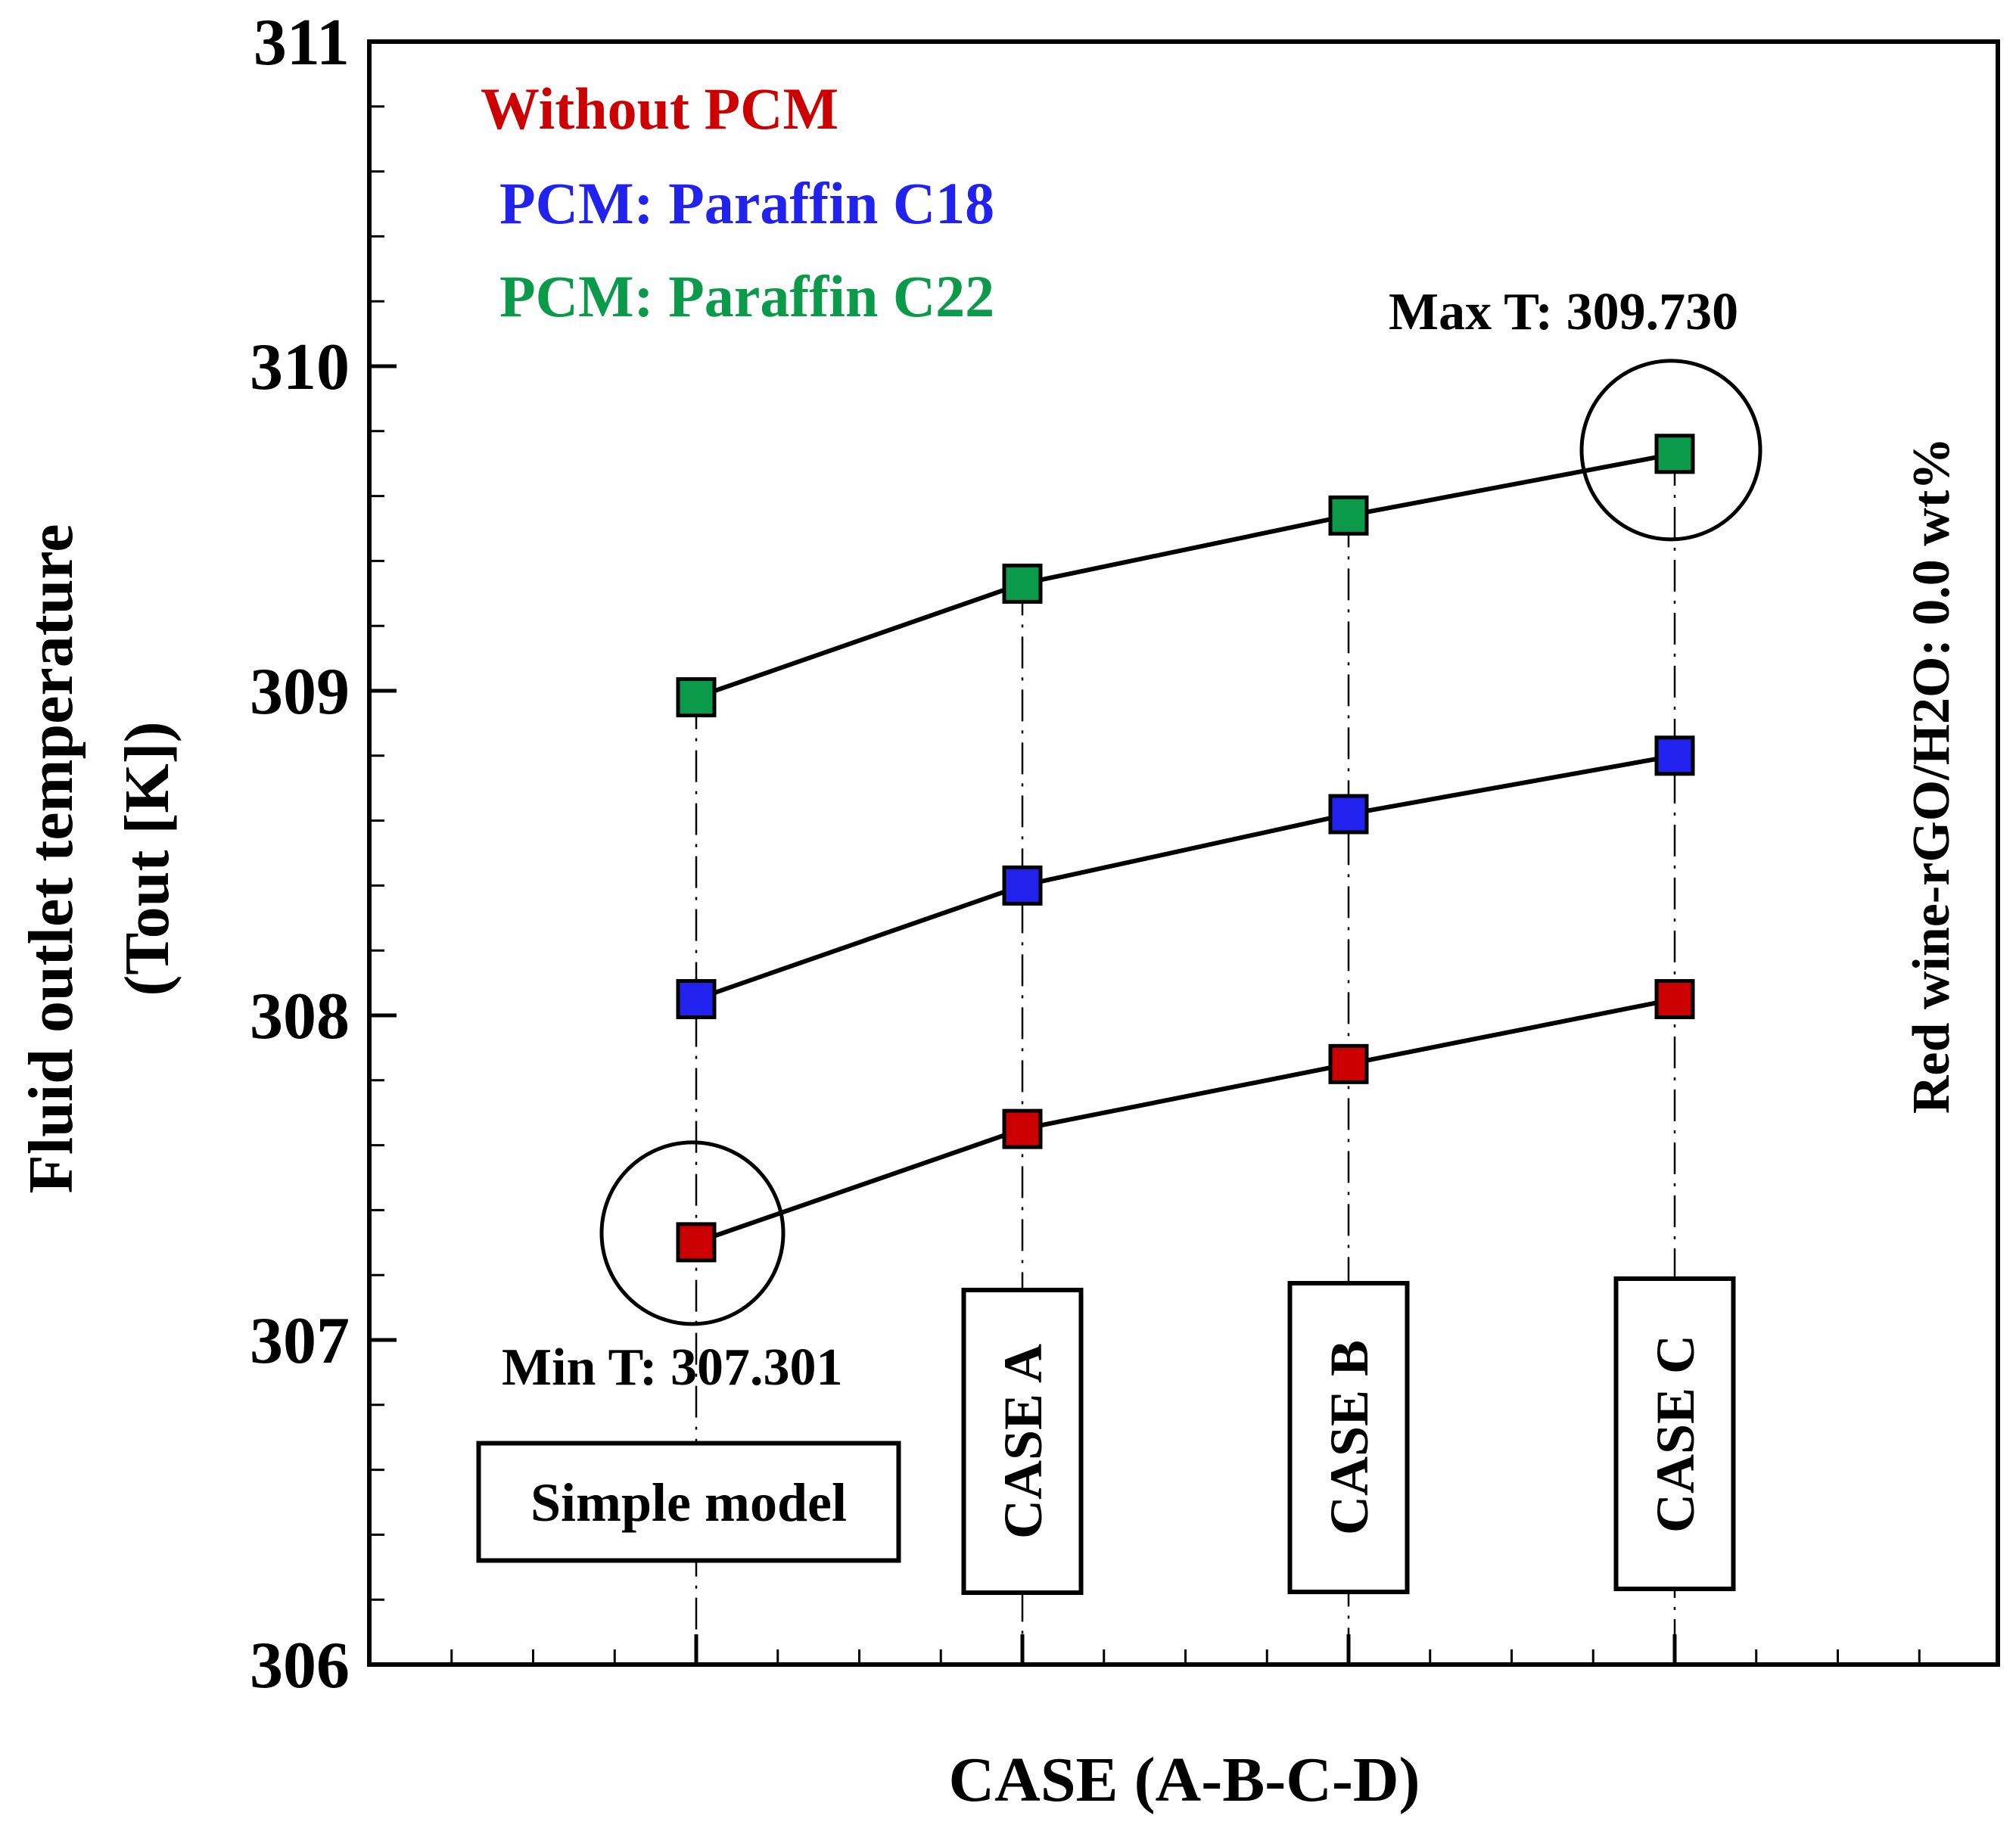 This screenshot has width=2016, height=1831. I want to click on min-highlight-circle, so click(692, 1233).